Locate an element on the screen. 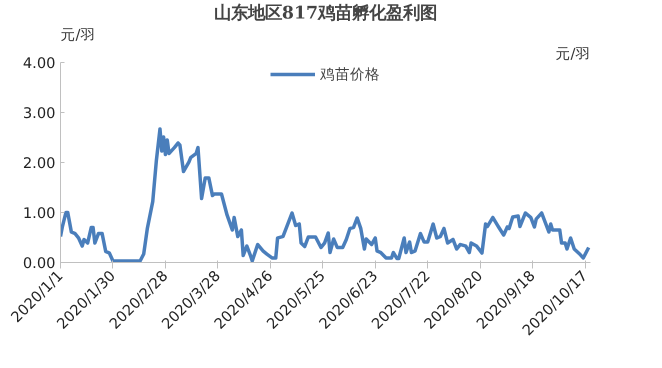 The image size is (662, 368). y-tick-label: 2.00 is located at coordinates (39, 163).